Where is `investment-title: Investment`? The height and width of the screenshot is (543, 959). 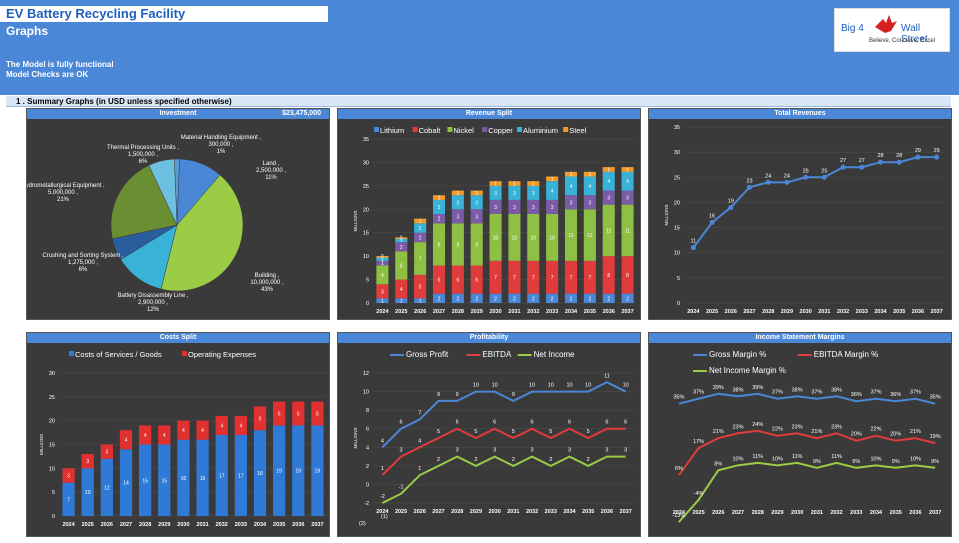 investment-title: Investment is located at coordinates (178, 113).